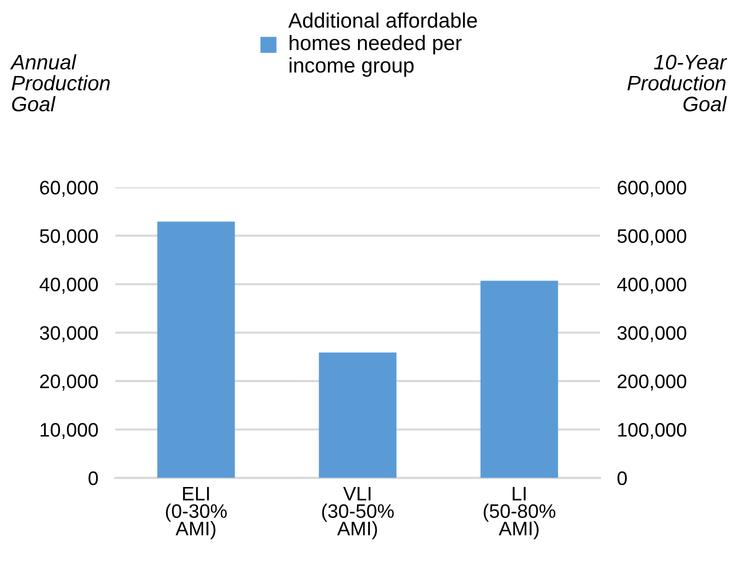 The image size is (739, 571). I want to click on y-tick-label: 50,000, so click(69, 237).